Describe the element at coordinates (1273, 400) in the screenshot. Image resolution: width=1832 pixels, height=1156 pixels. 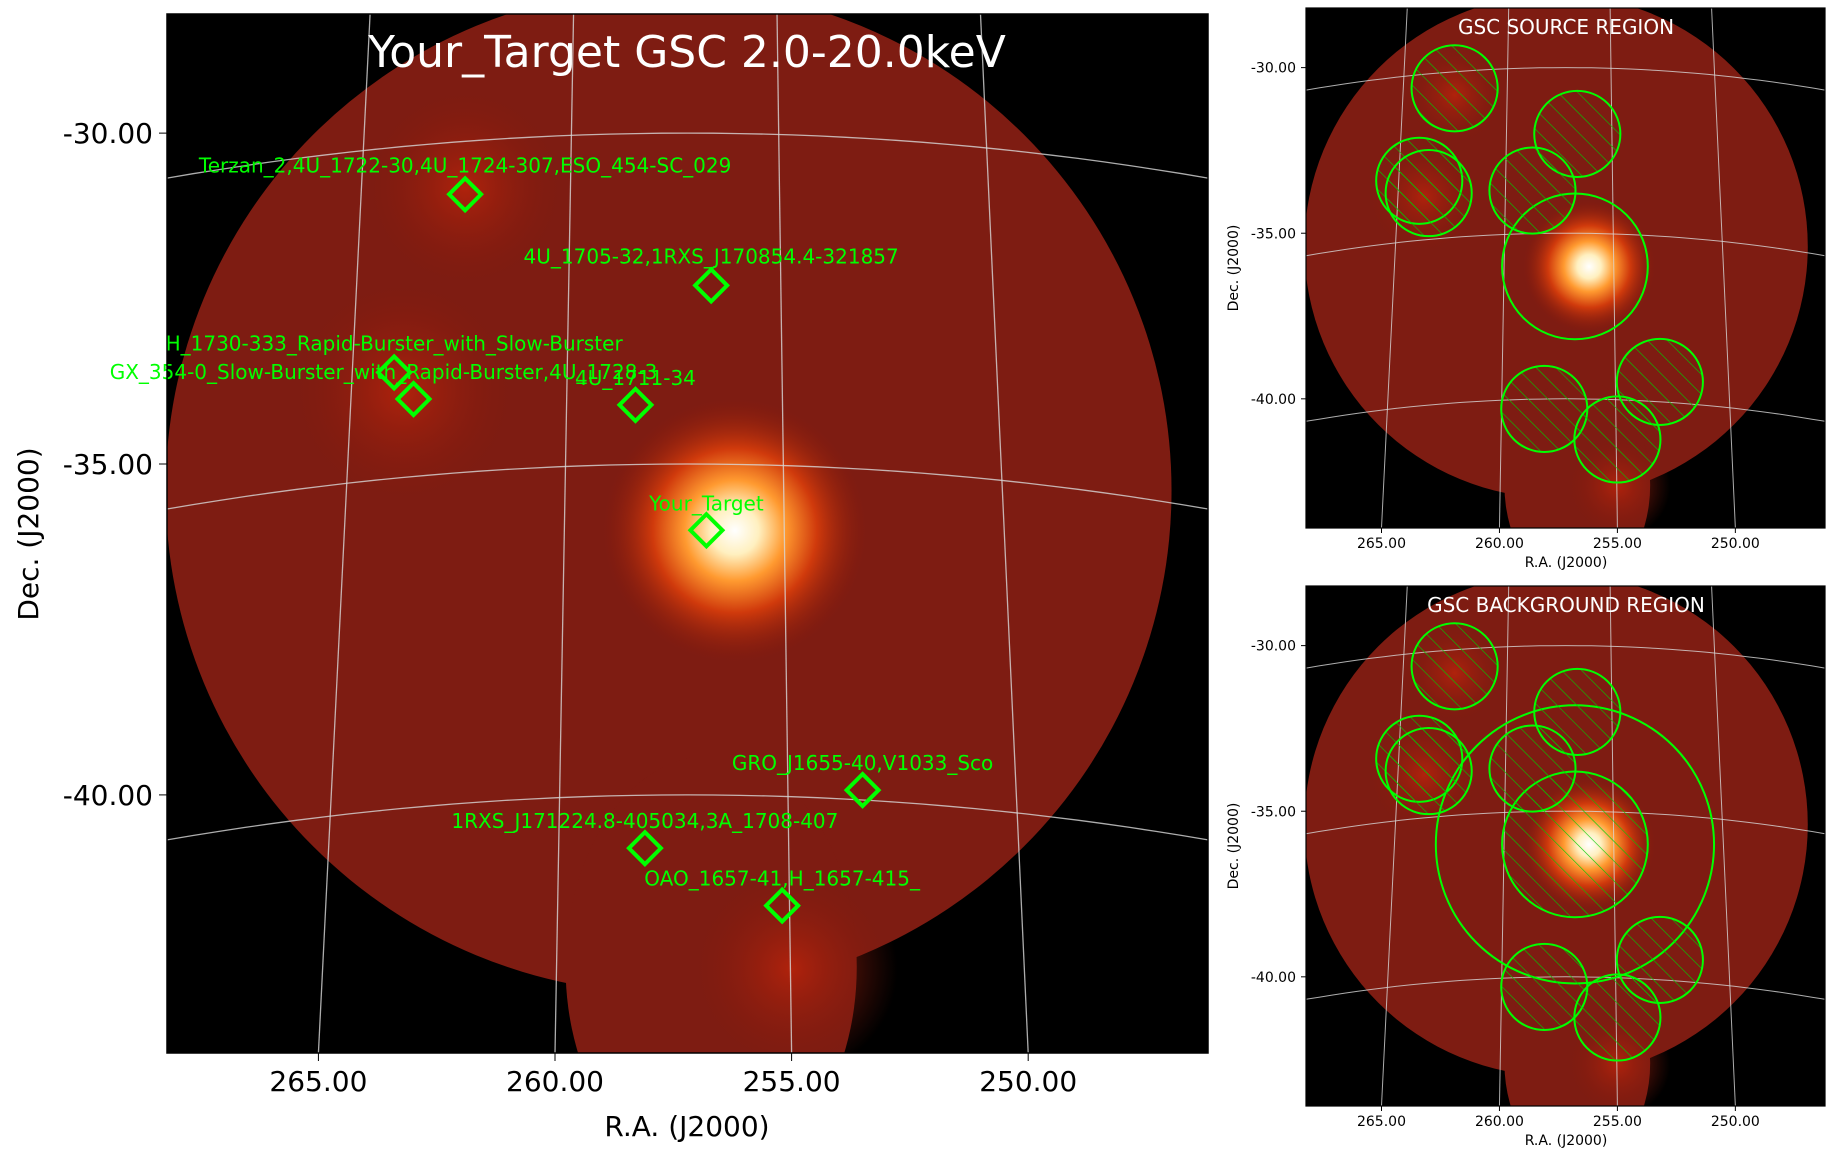
I see `src-y-tick-label: -40.00` at that location.